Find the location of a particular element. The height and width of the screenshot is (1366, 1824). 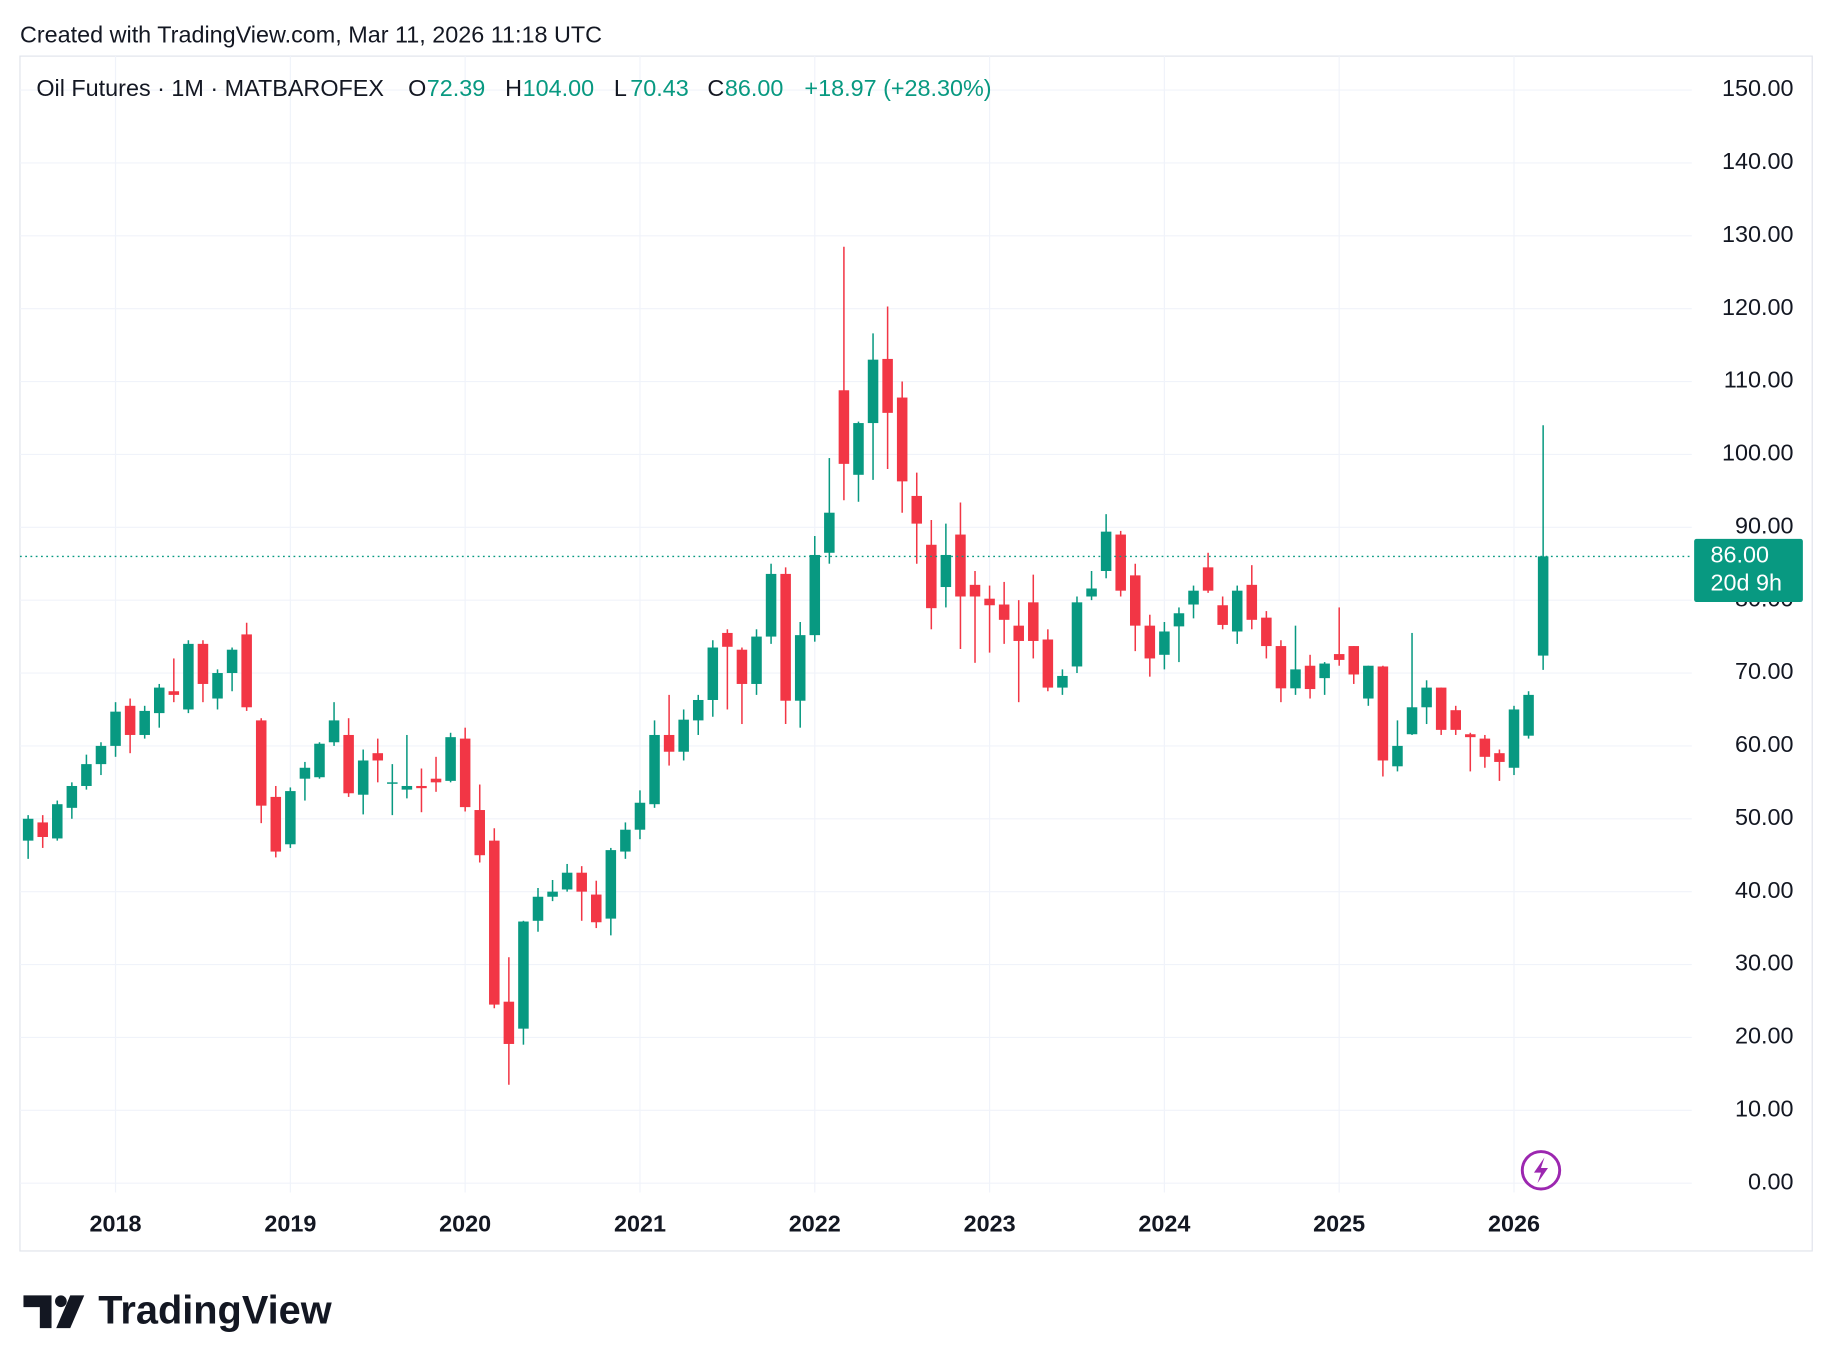

brand-logo is located at coordinates (54, 1312).